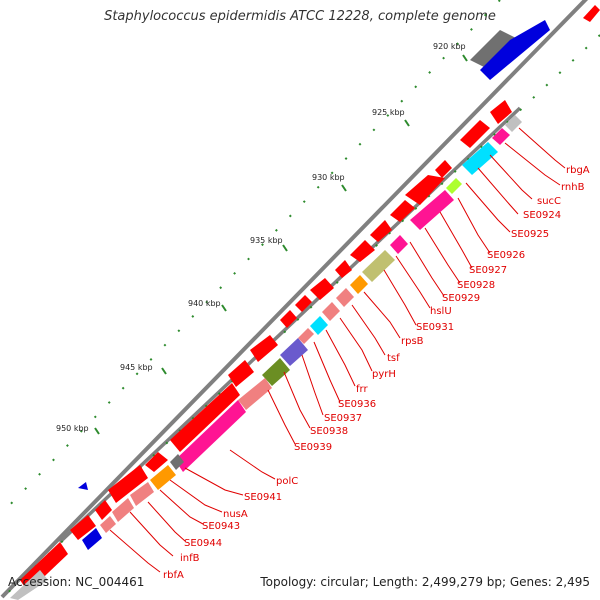 This screenshot has height=600, width=600. Describe the element at coordinates (313, 447) in the screenshot. I see `gene-label: SE0939` at that location.